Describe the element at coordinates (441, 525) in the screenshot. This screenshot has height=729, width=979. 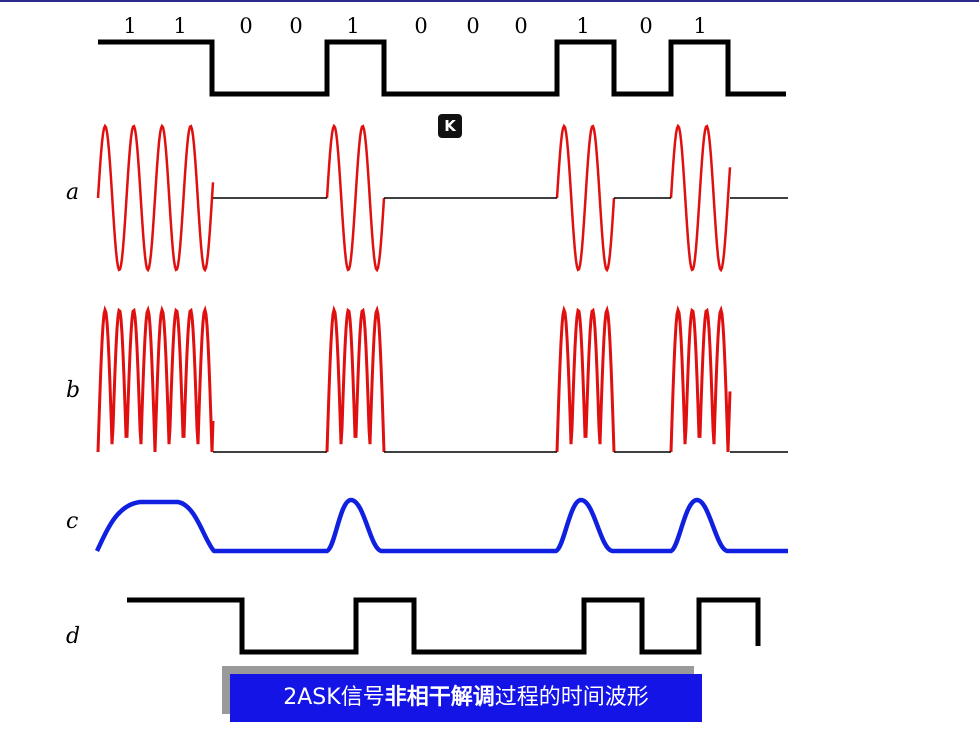
I see `lowpass-envelope-waveform-c` at that location.